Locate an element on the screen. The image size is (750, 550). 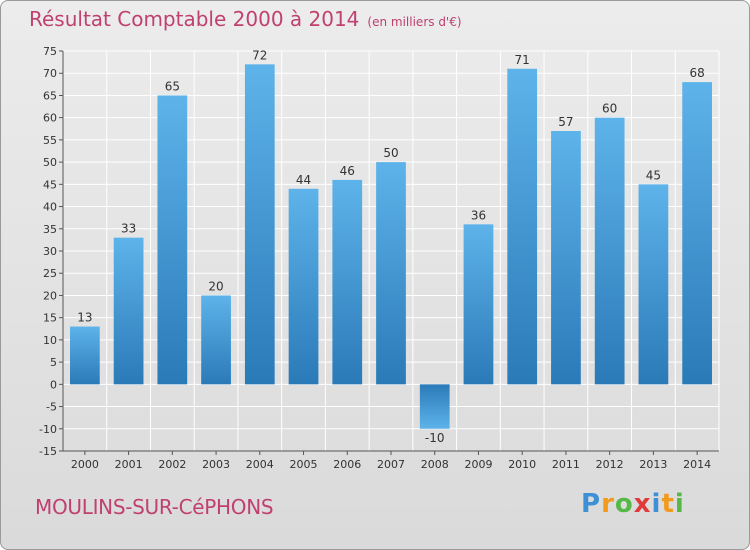
chart-subtitle: (en milliers d'€) is located at coordinates (414, 22).